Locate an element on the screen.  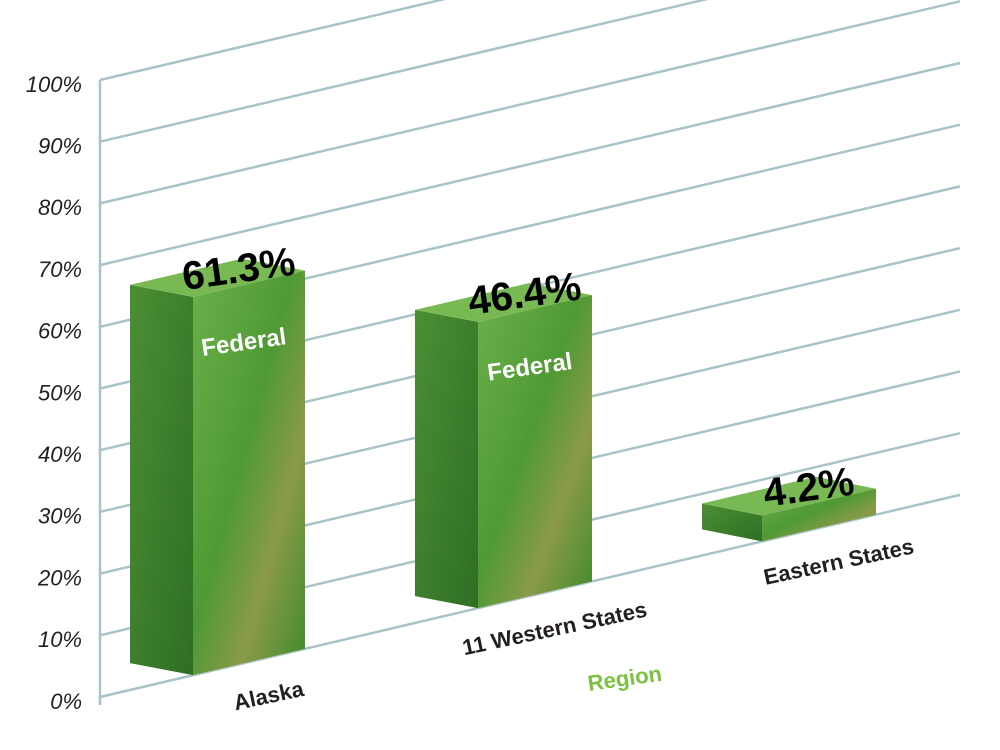
y-tick-label: 100% is located at coordinates (54, 84).